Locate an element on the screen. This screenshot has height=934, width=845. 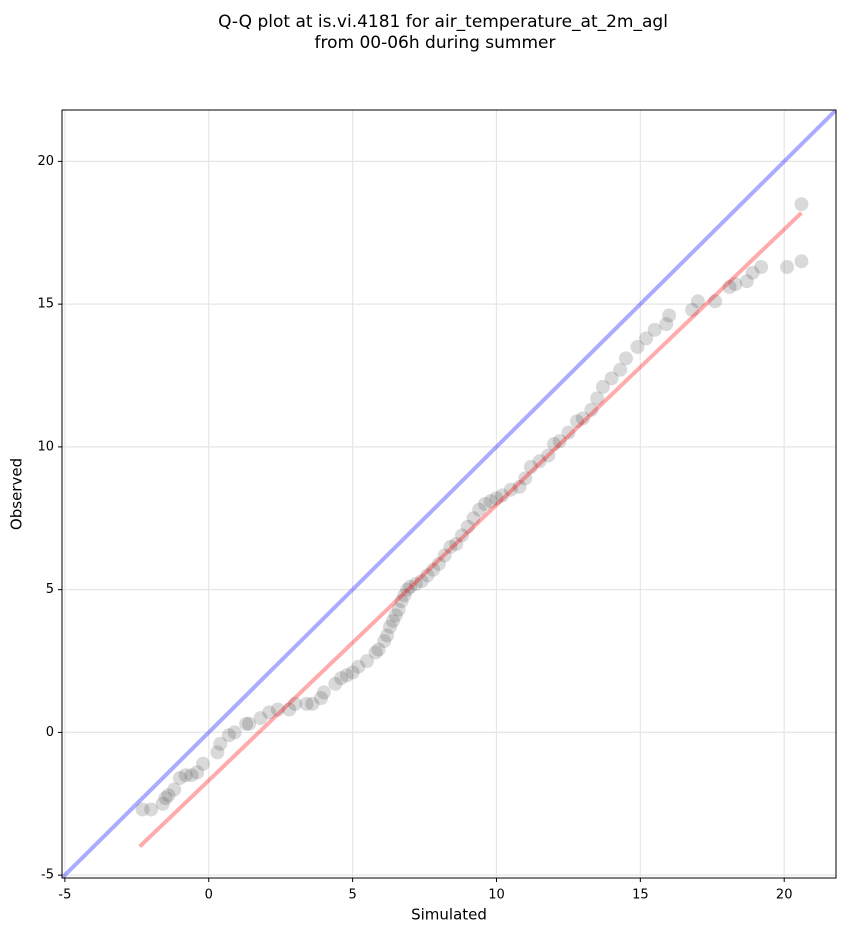
y-tick-label: 10 is located at coordinates (45, 446).